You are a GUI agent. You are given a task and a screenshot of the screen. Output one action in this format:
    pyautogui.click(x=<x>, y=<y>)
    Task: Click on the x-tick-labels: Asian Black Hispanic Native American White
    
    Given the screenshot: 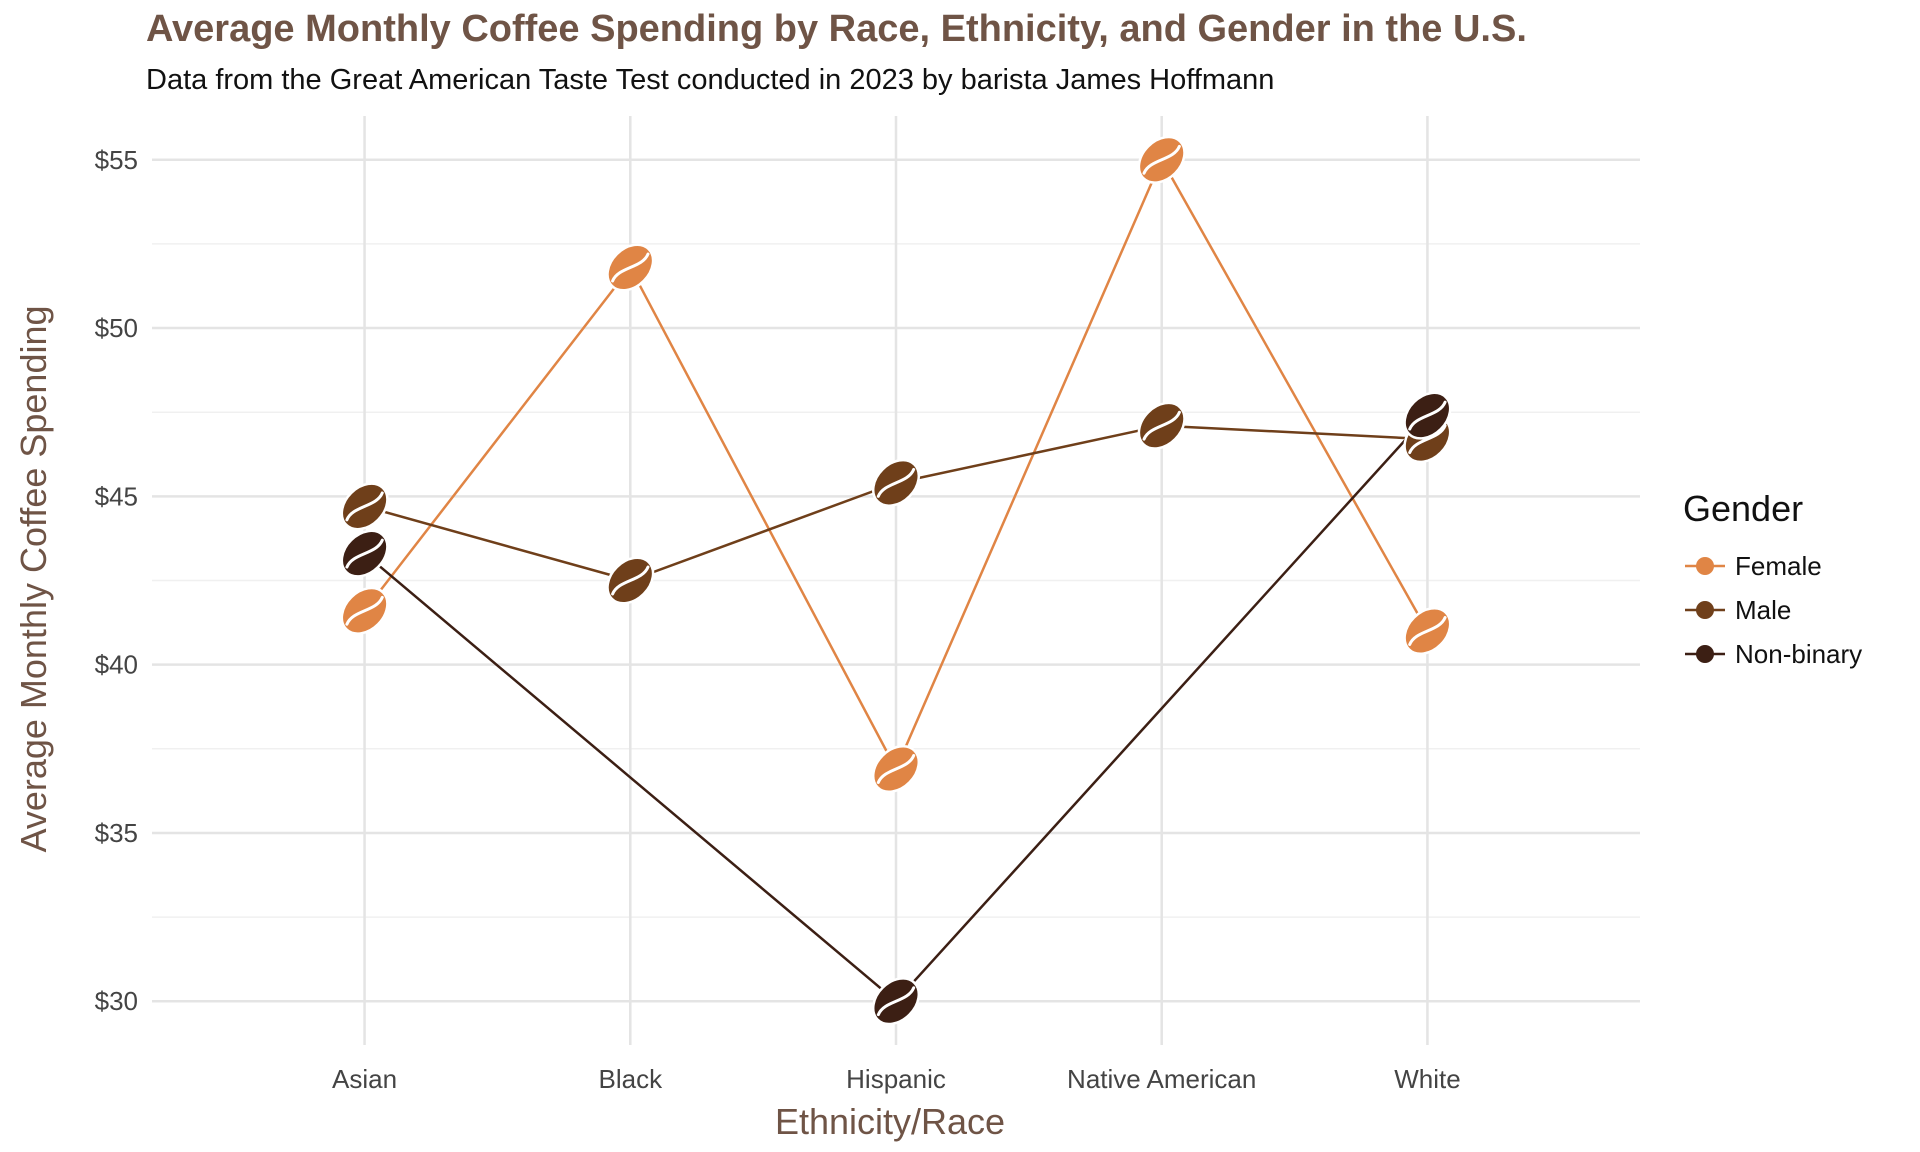 What is the action you would take?
    pyautogui.click(x=896, y=1079)
    